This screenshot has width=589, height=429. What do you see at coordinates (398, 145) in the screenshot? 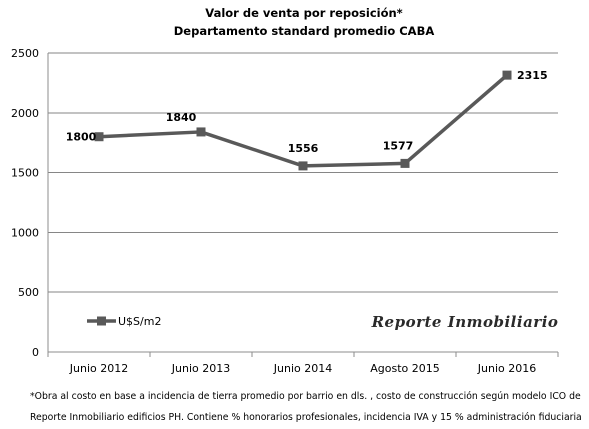
I see `data-label: 1577` at bounding box center [398, 145].